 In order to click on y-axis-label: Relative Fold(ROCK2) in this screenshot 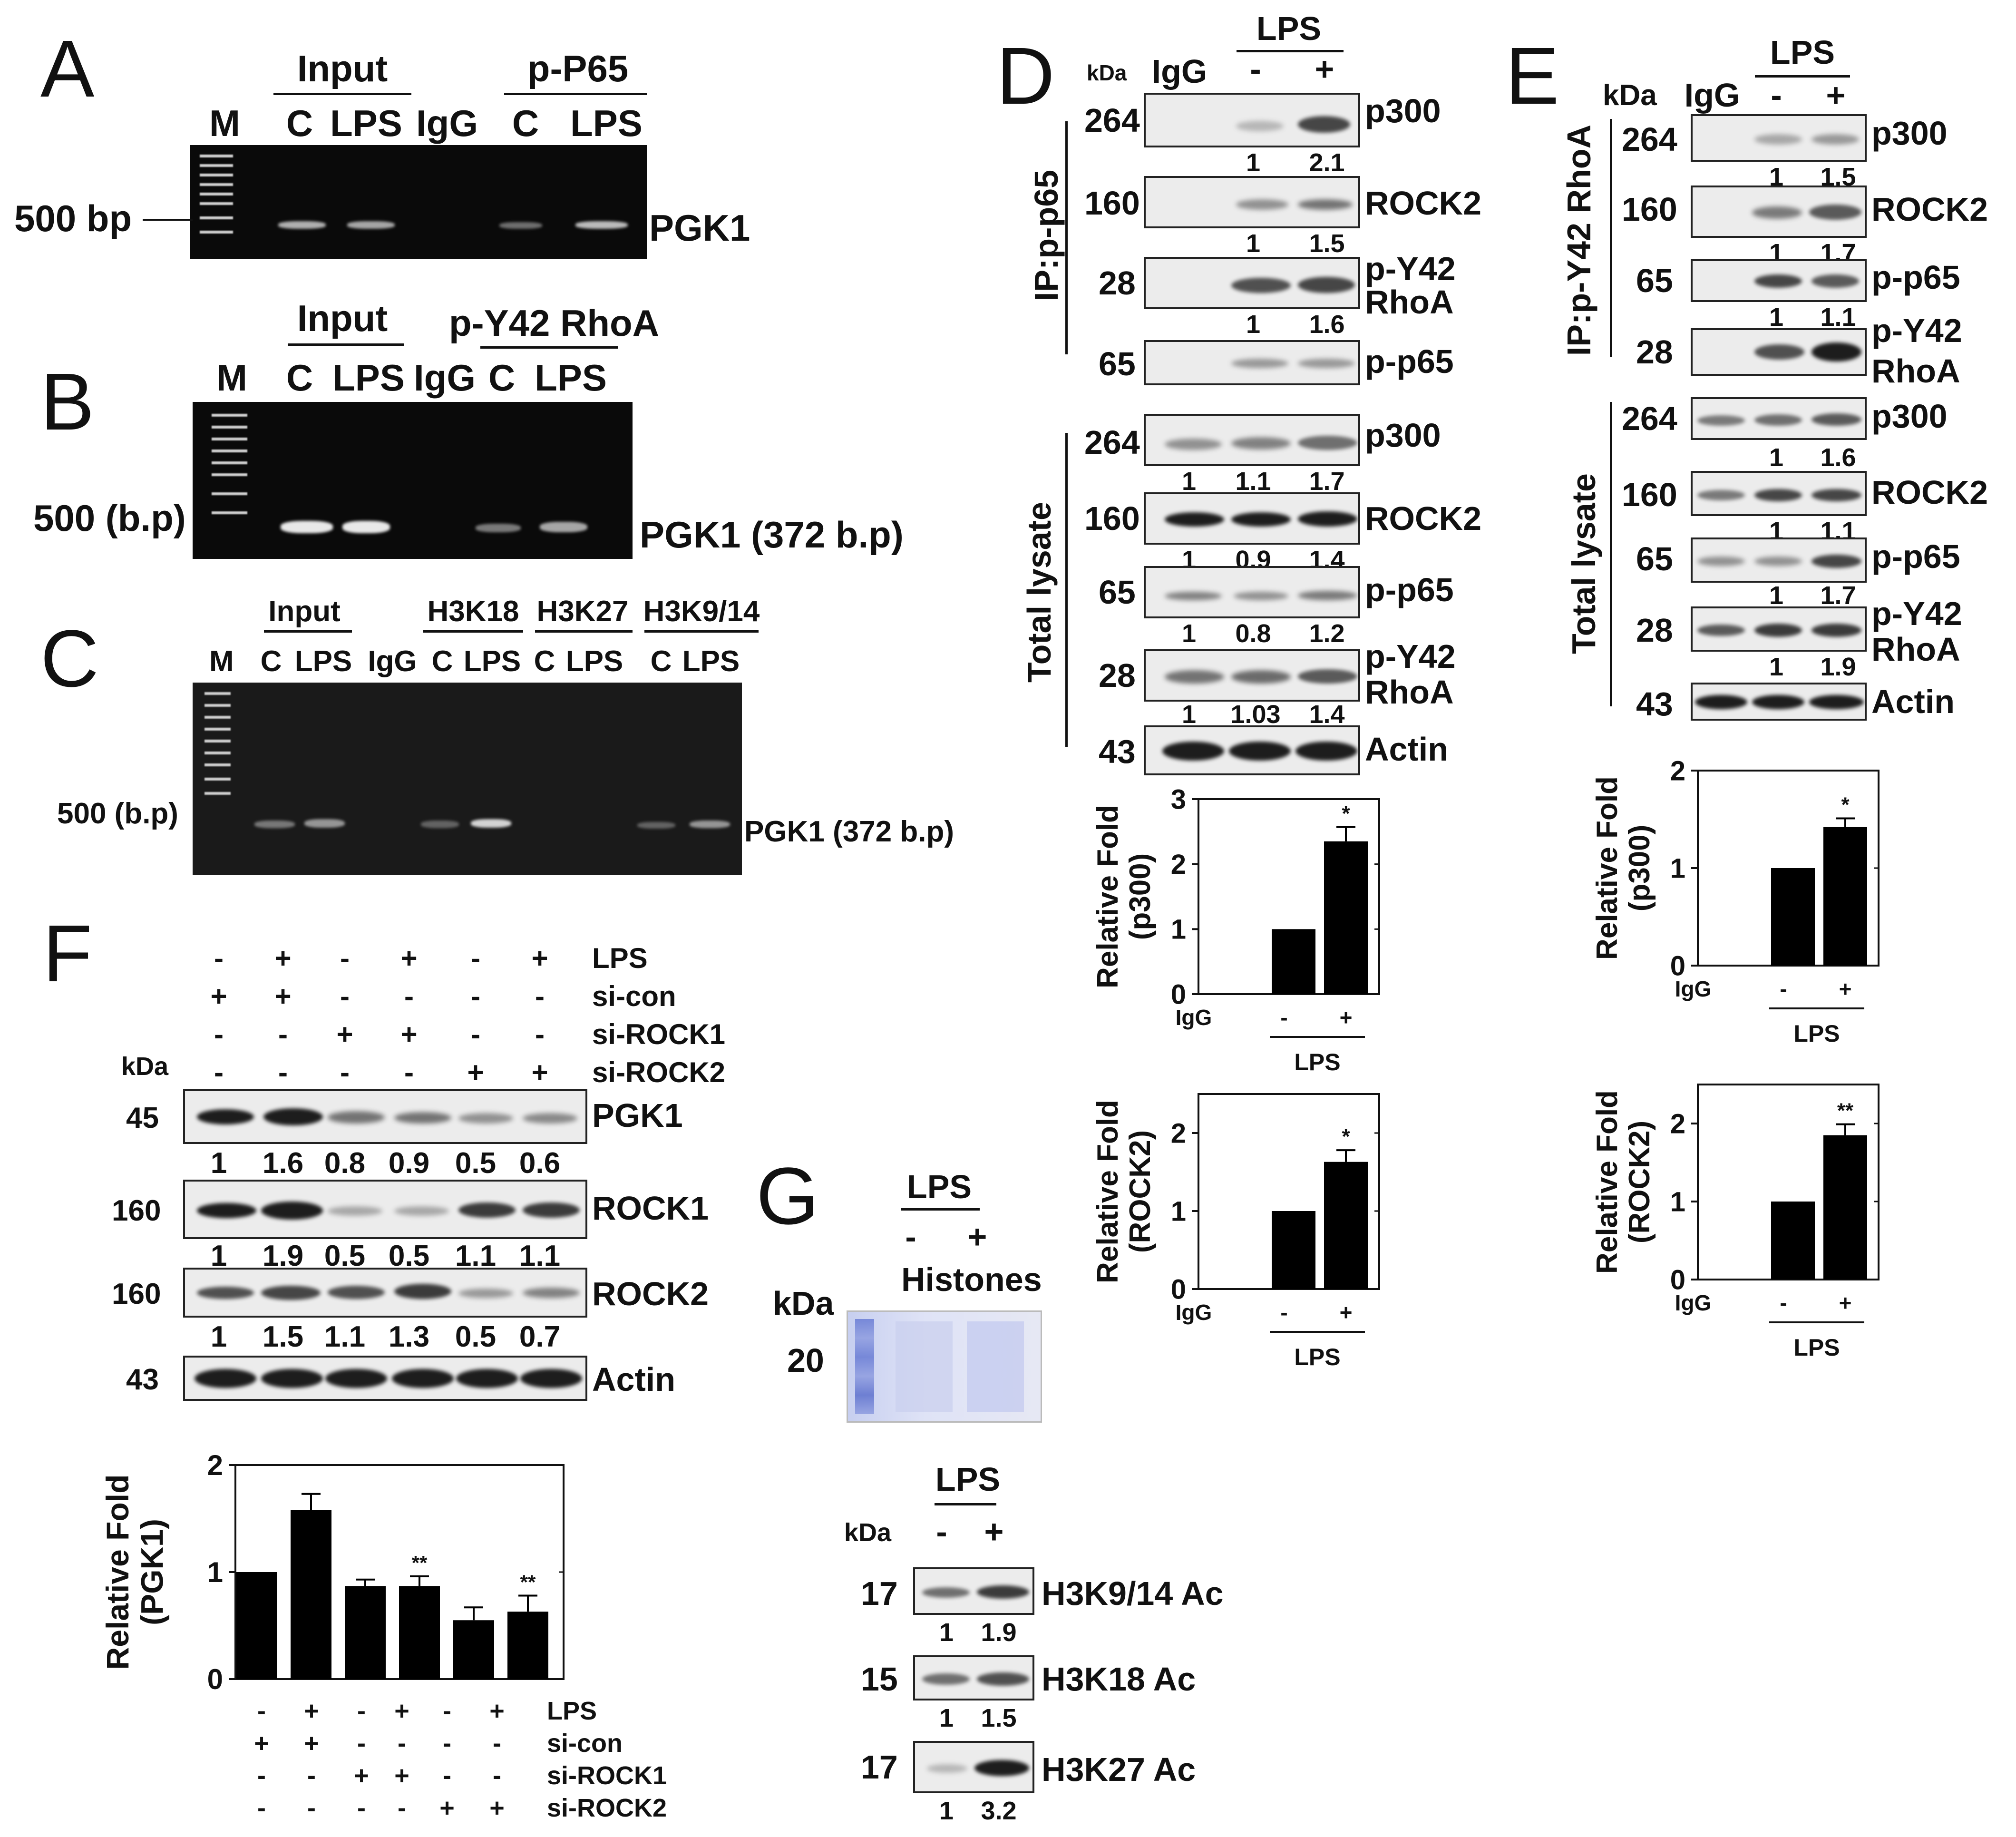, I will do `click(1124, 1191)`.